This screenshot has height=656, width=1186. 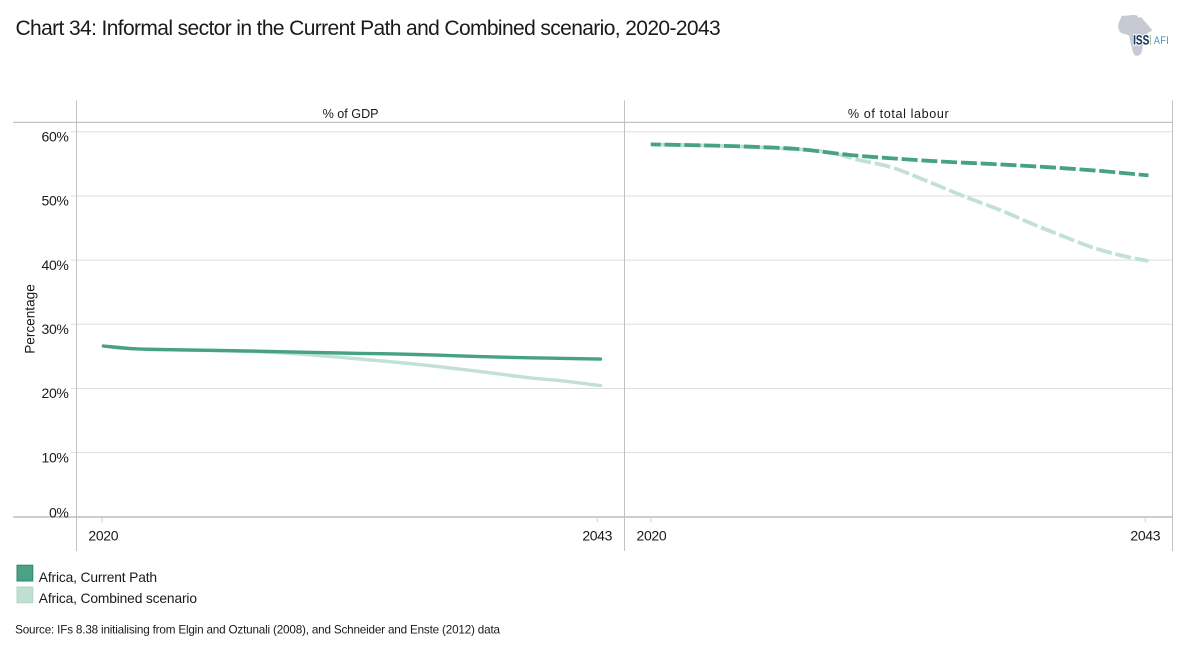 What do you see at coordinates (1141, 40) in the screenshot?
I see `svg-text: ISS` at bounding box center [1141, 40].